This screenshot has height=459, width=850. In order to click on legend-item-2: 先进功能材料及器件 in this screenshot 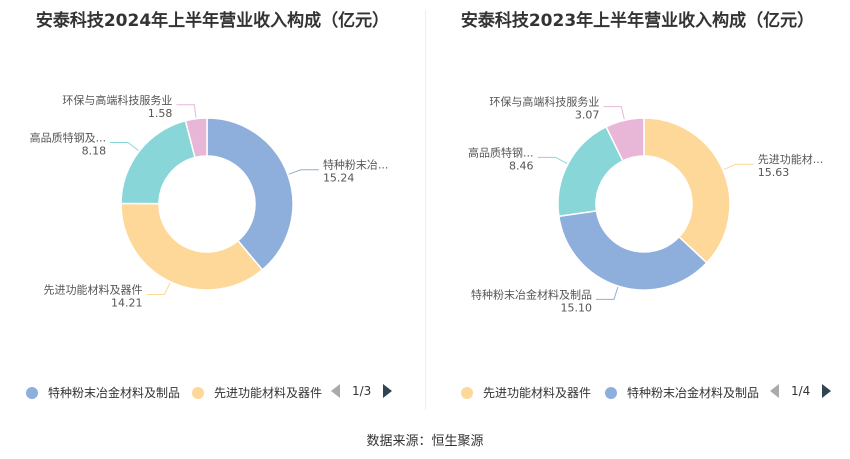, I will do `click(257, 392)`.